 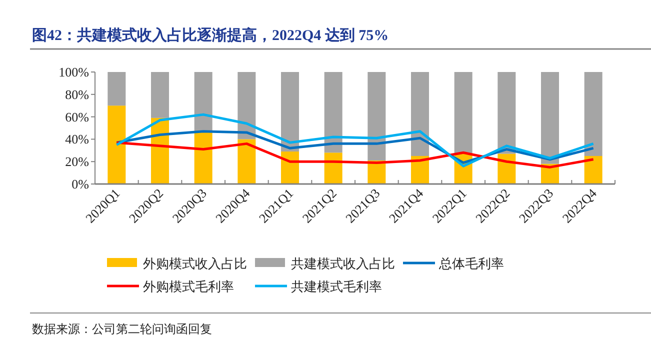 What do you see at coordinates (188, 286) in the screenshot?
I see `legend-label: 外购模式毛利率` at bounding box center [188, 286].